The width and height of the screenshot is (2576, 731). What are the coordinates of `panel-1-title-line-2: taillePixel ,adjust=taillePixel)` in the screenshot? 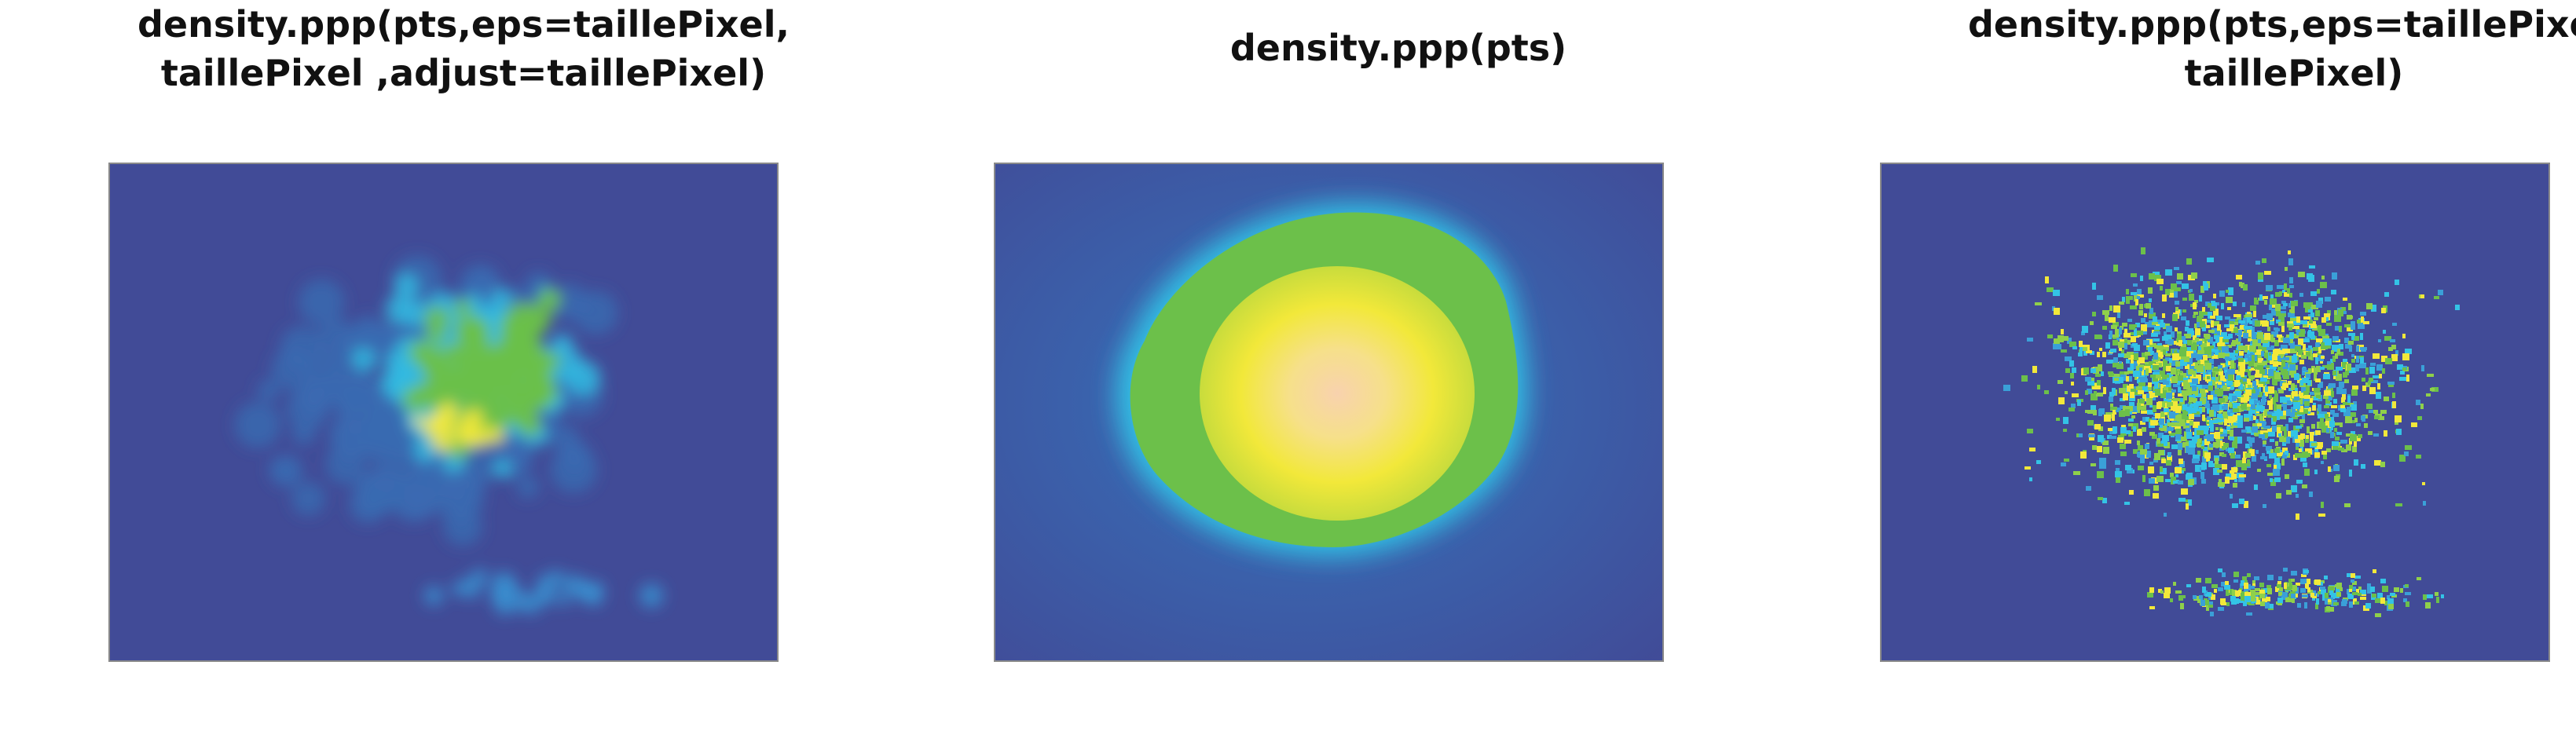 It's located at (464, 73).